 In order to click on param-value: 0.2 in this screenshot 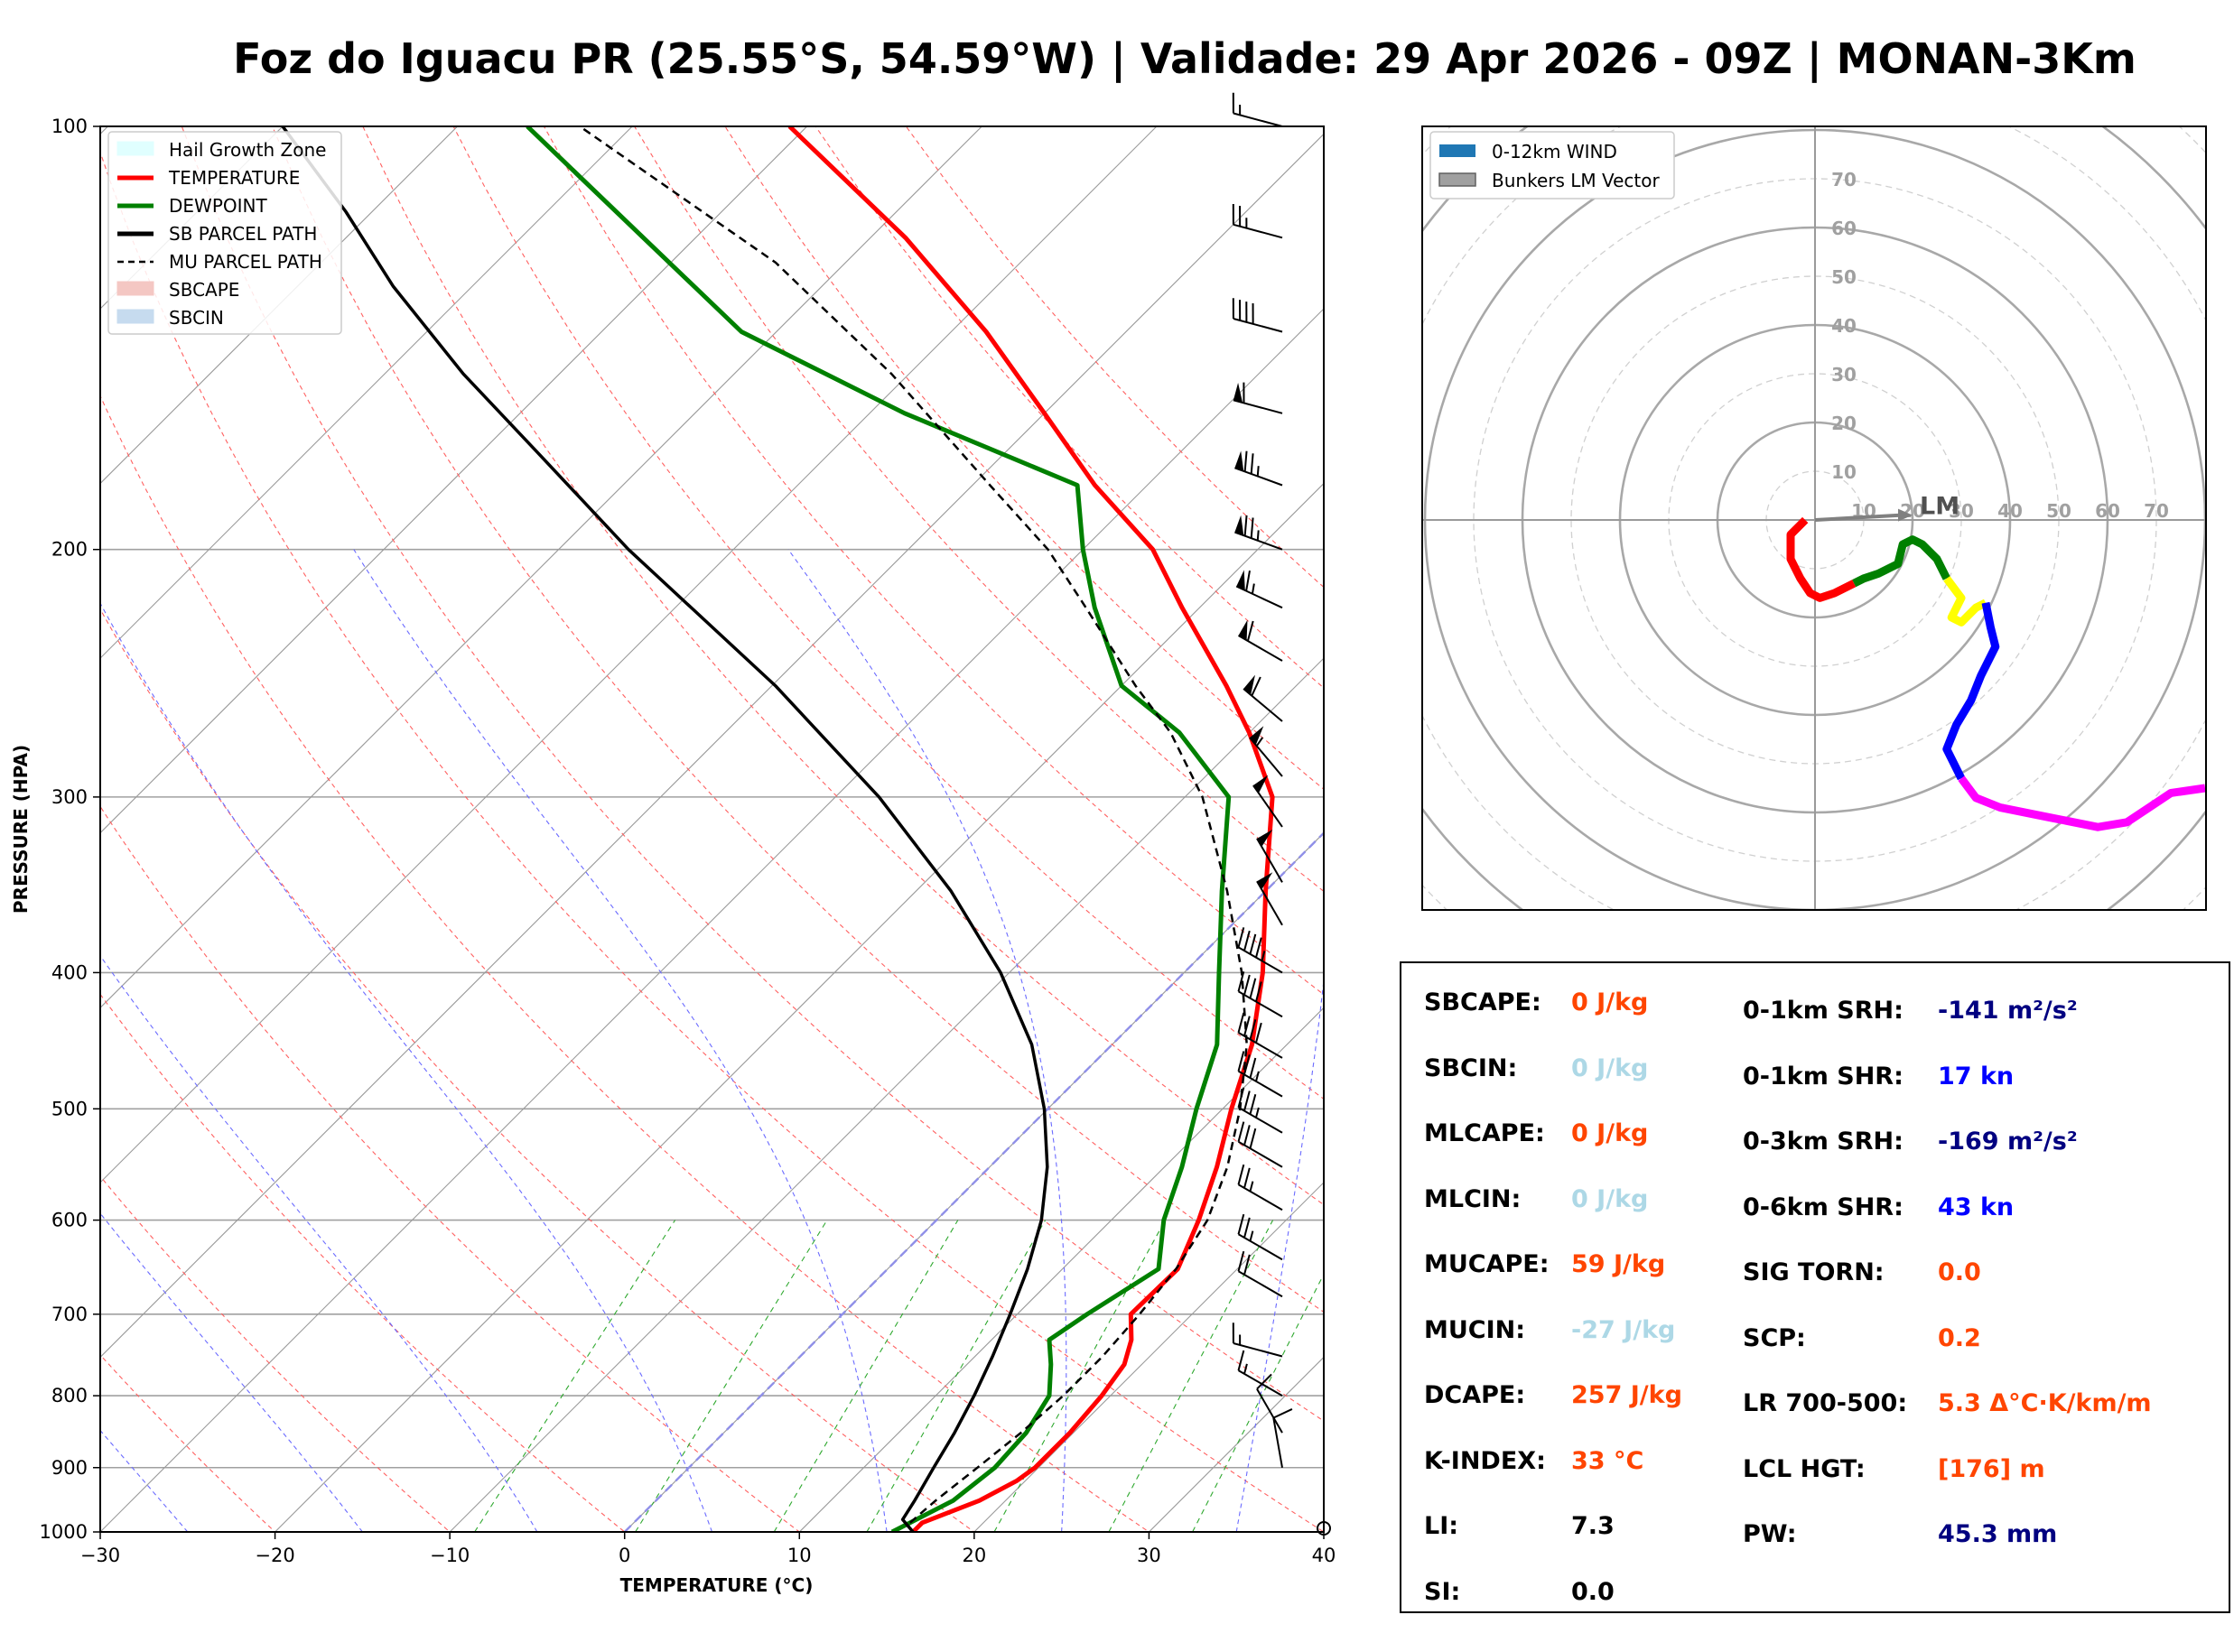, I will do `click(1959, 1337)`.